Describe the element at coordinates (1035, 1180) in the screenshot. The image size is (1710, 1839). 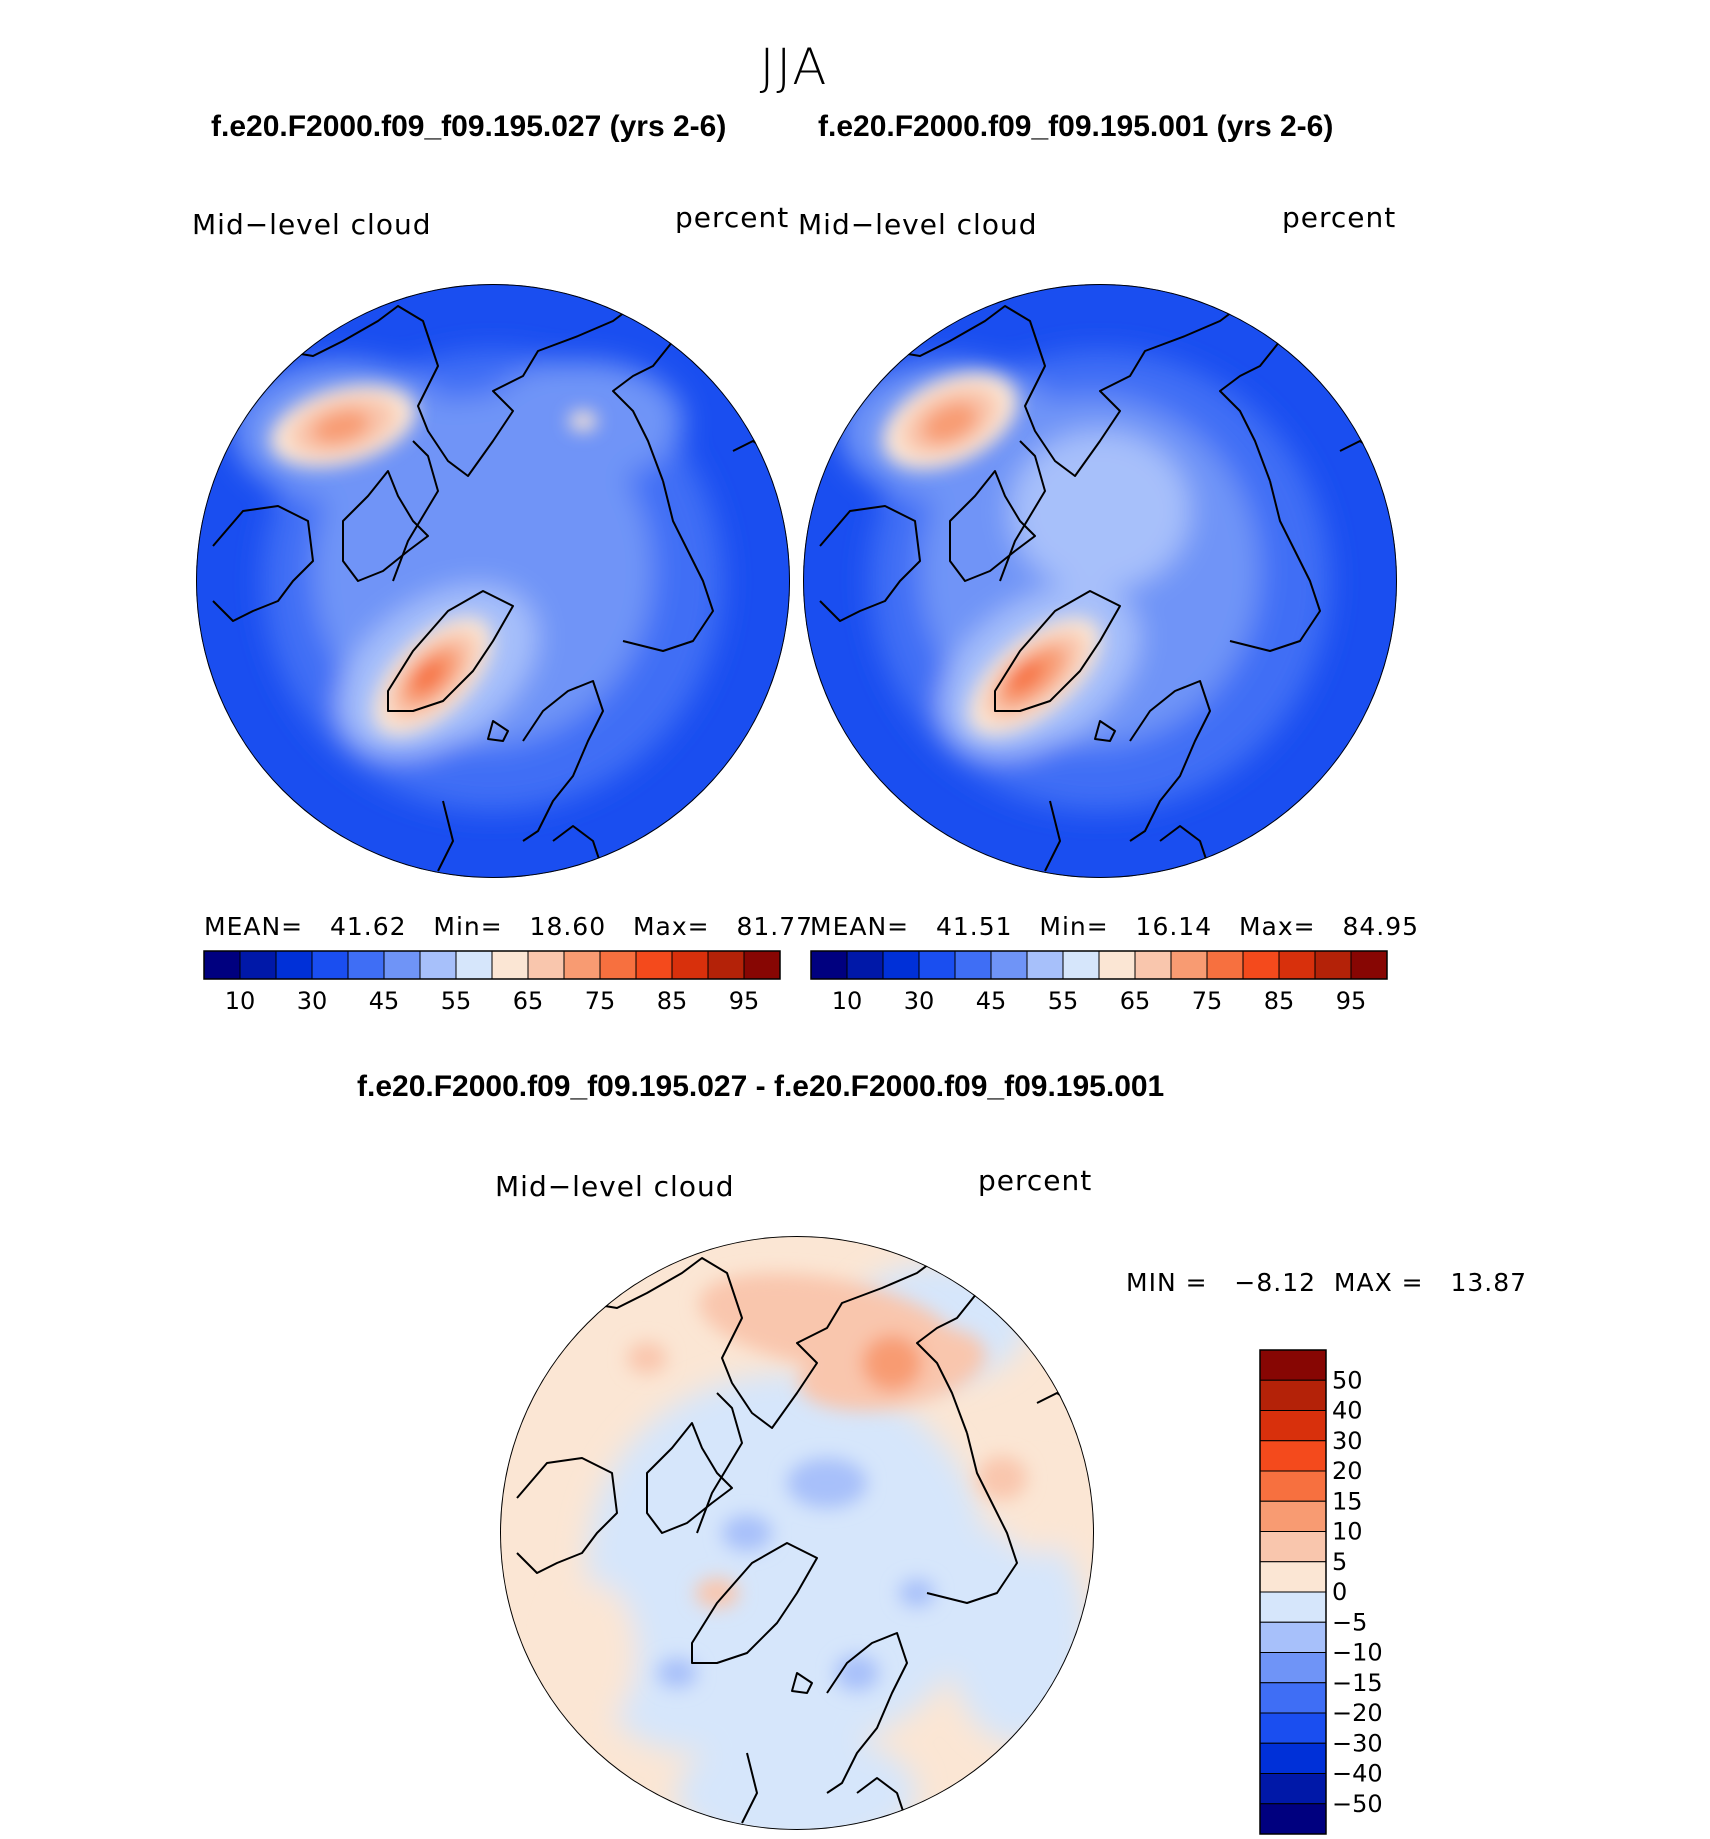
I see `difference-units-label: percent` at that location.